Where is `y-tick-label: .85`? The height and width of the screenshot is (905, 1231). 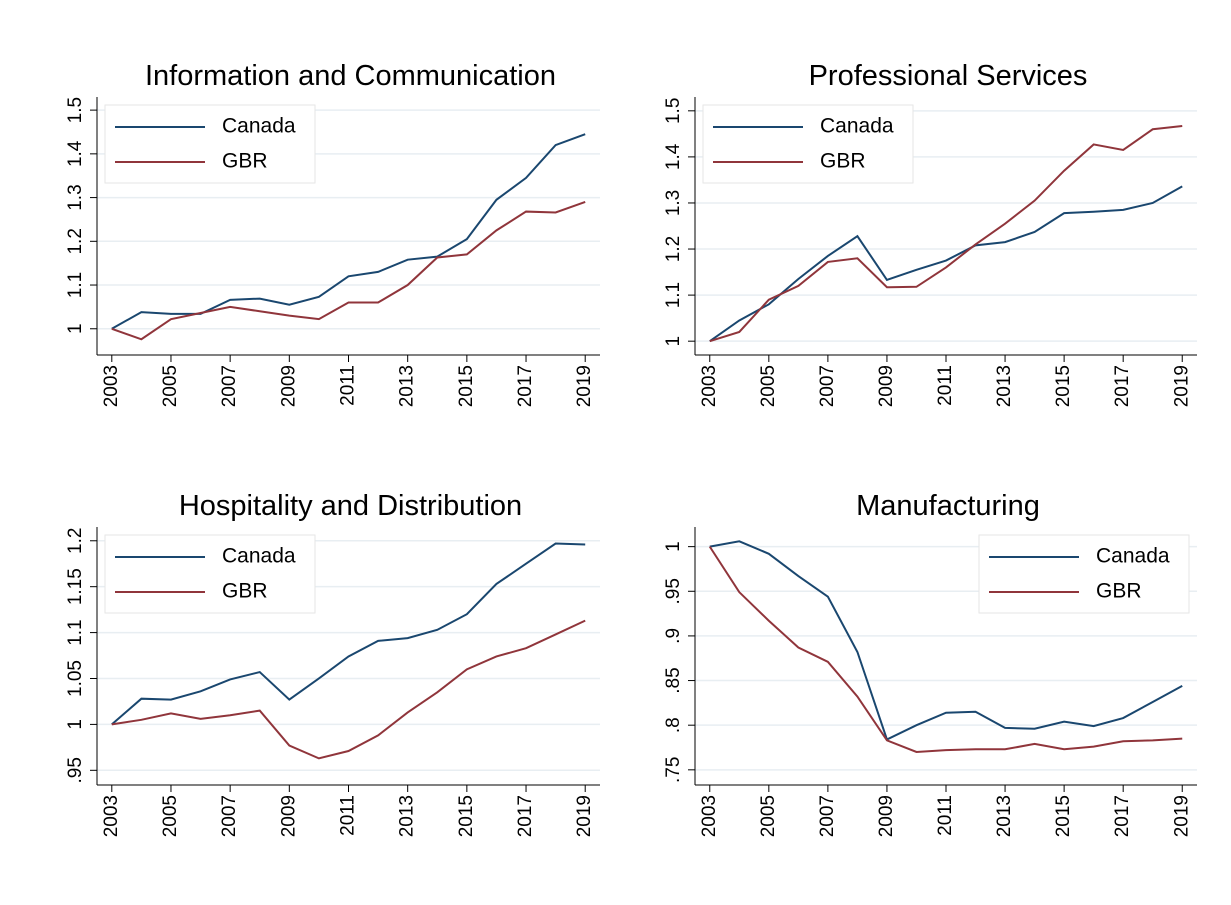
y-tick-label: .85 is located at coordinates (673, 680).